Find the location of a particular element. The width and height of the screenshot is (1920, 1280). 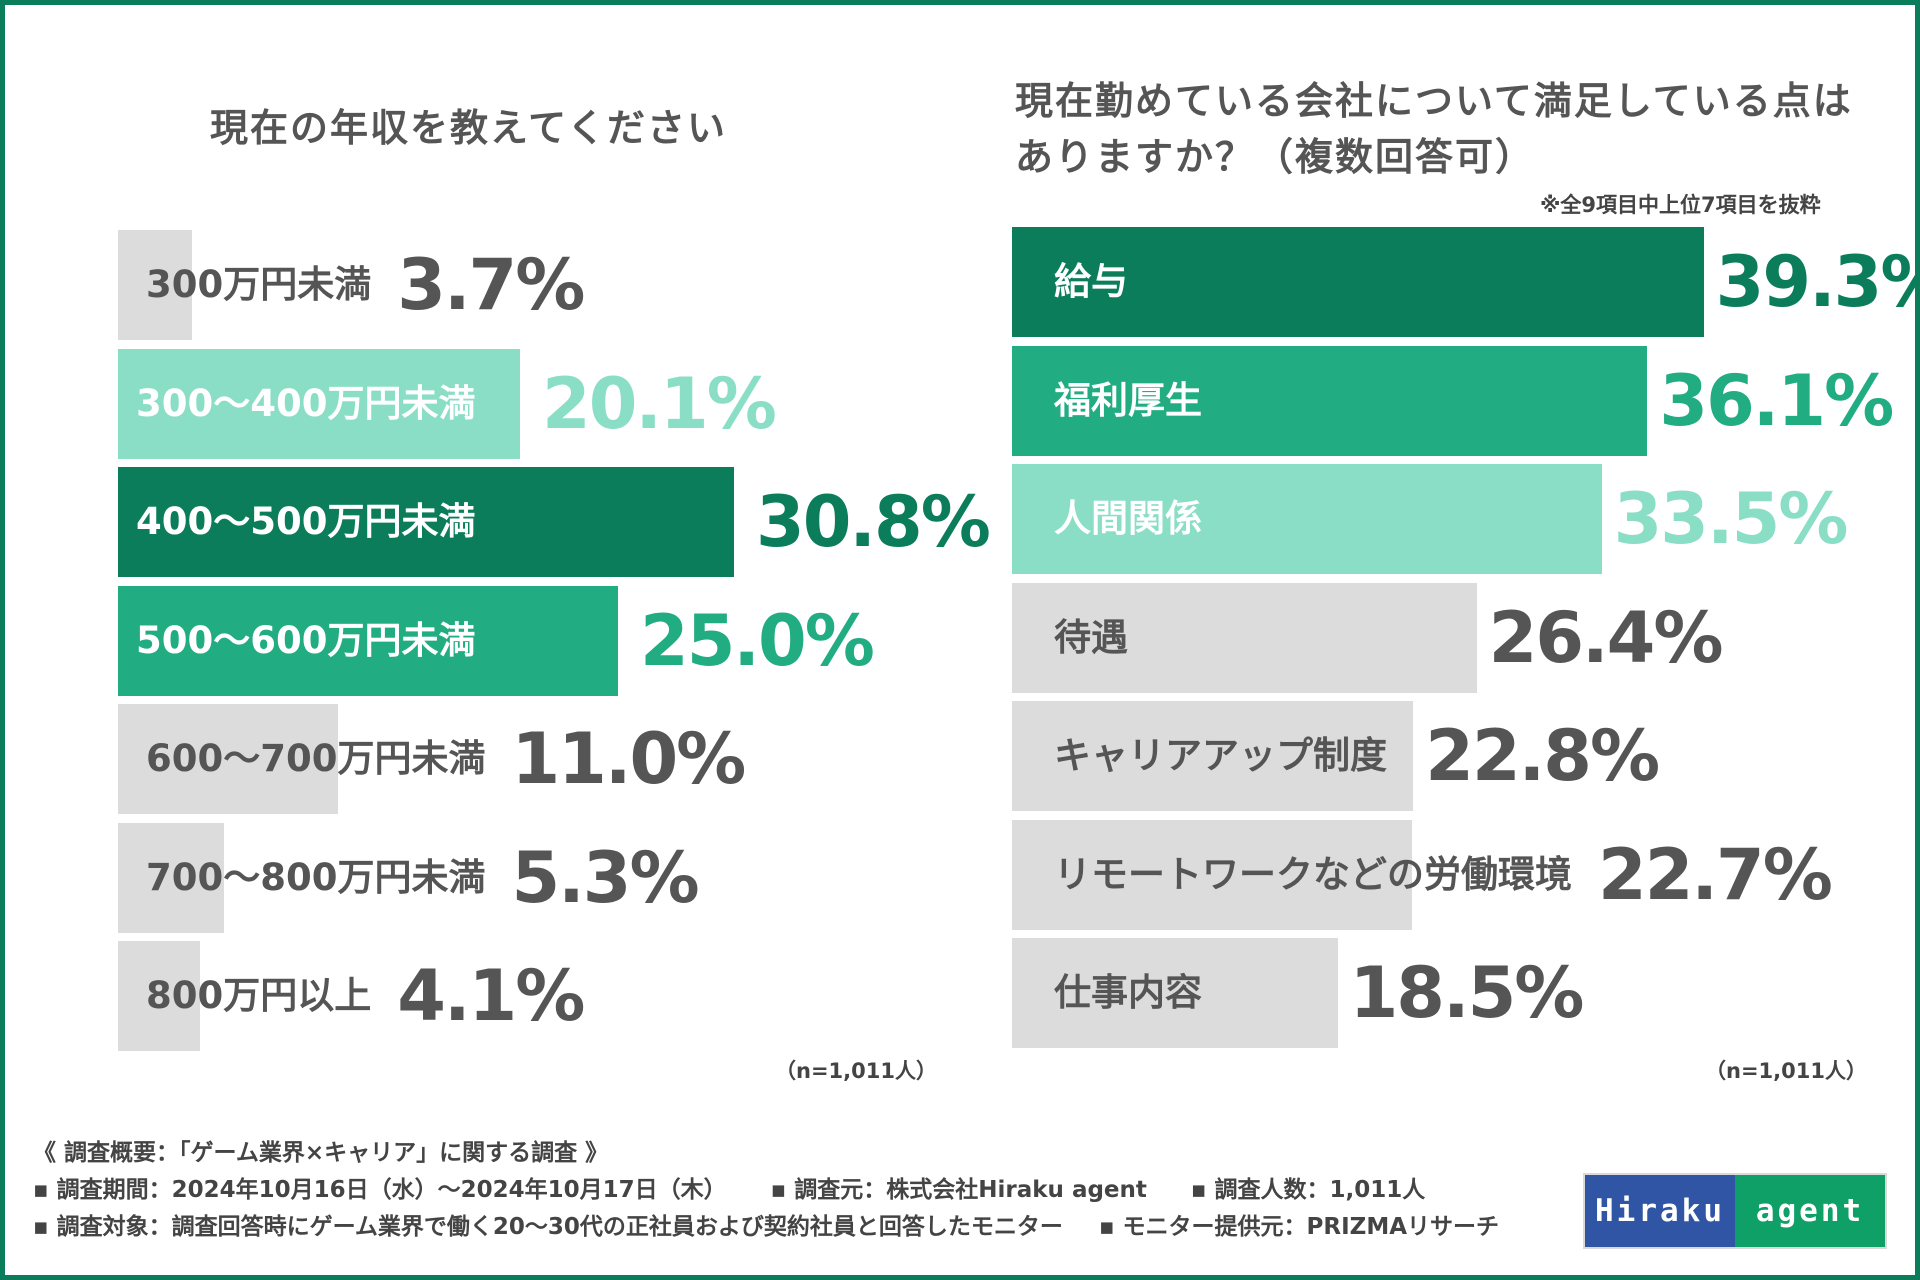

chart2-title-line1: 現在勤めている会社について満足している点は is located at coordinates (1434, 101).